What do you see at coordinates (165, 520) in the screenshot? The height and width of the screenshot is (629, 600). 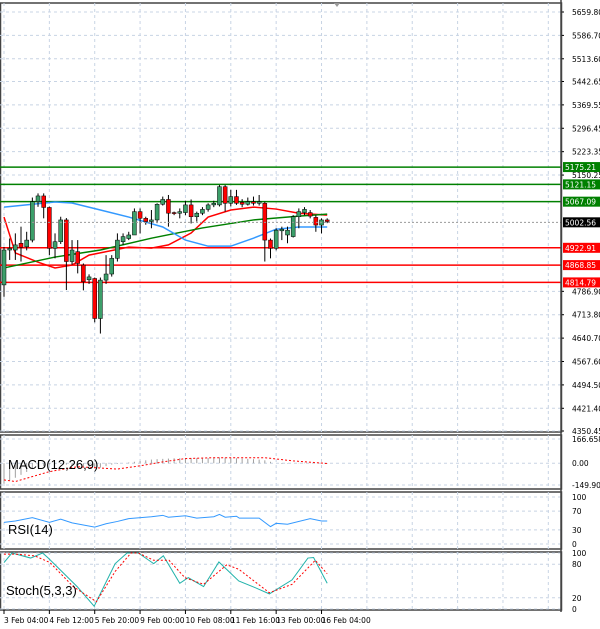 I see `rsi-line` at bounding box center [165, 520].